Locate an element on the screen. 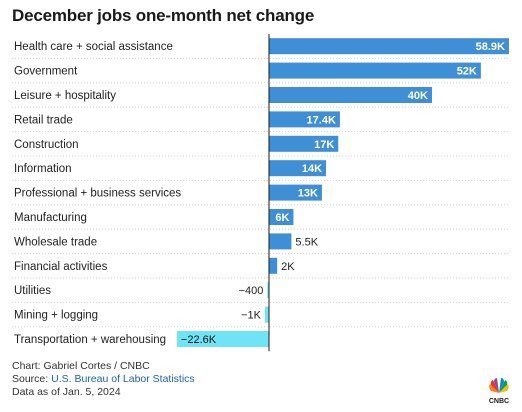 Image resolution: width=522 pixels, height=412 pixels. category-label: Construction is located at coordinates (46, 145).